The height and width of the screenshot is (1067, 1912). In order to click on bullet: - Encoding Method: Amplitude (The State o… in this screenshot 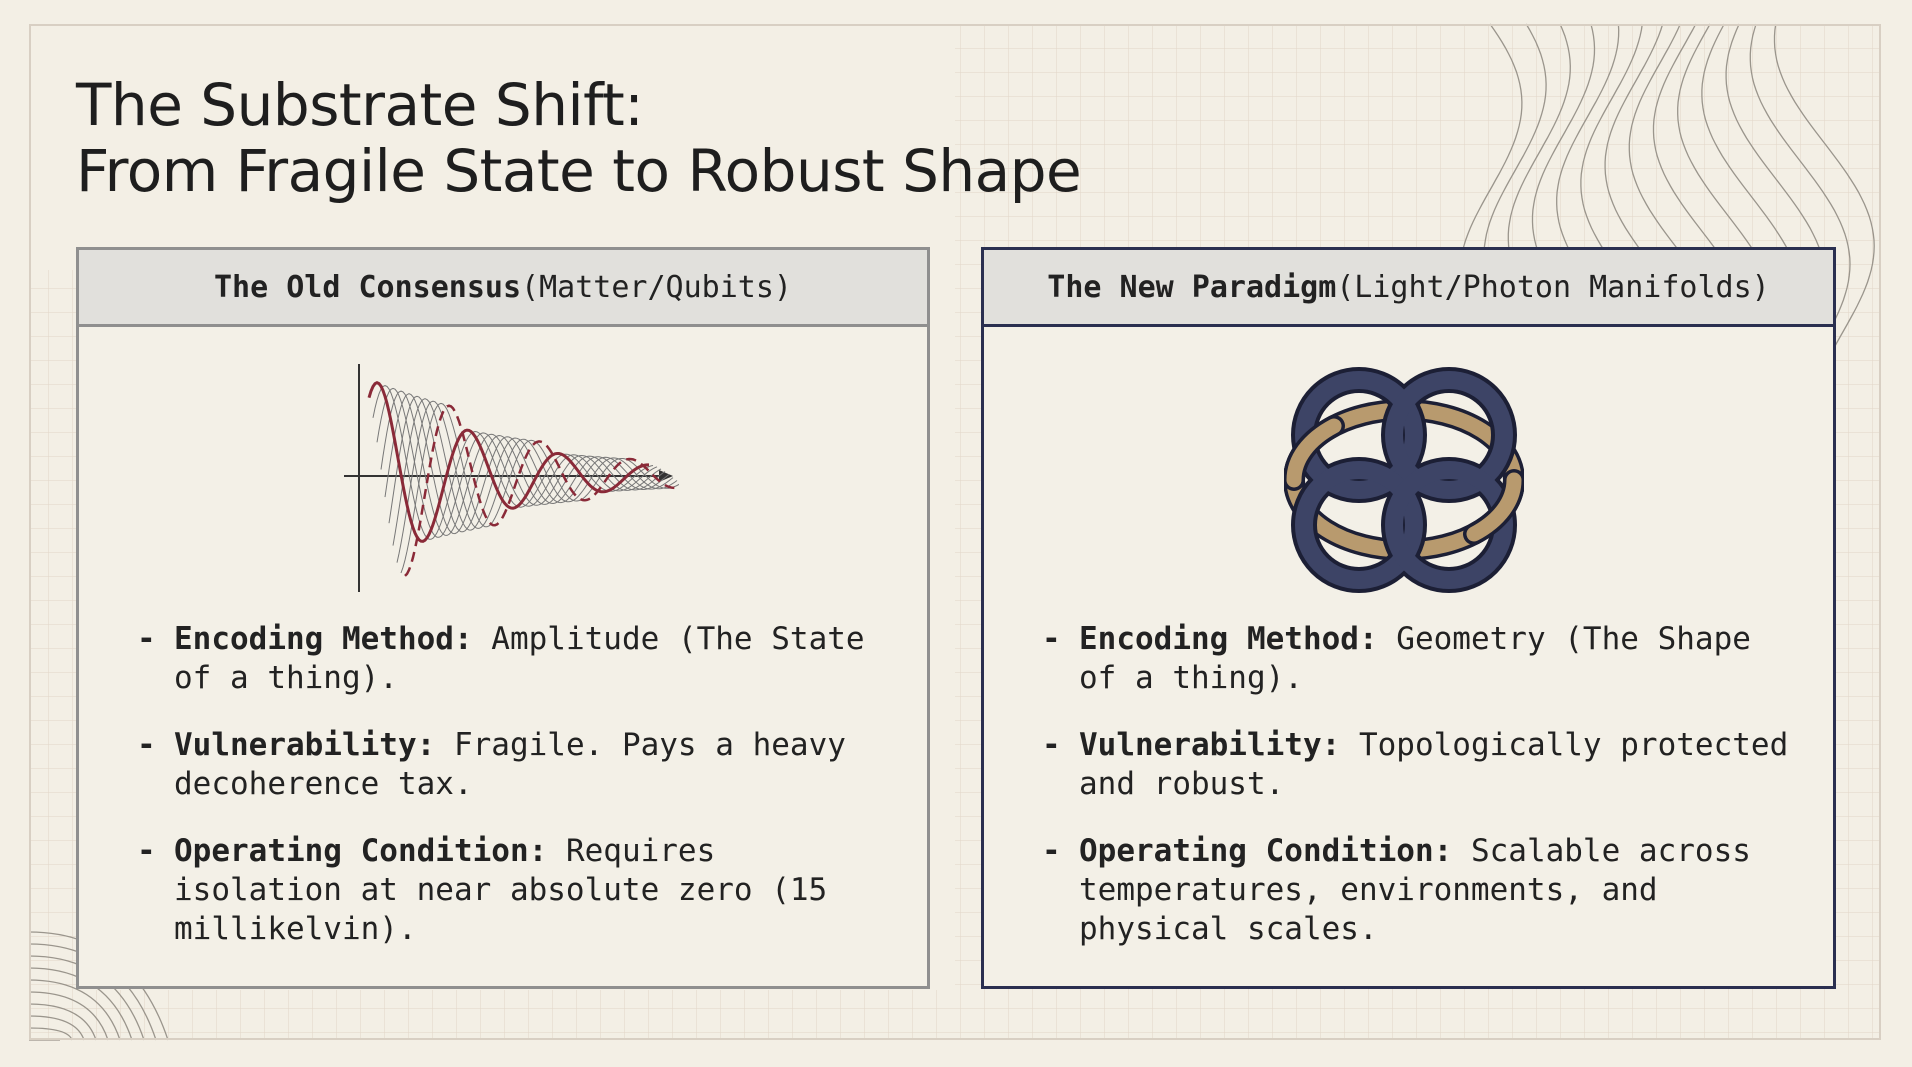, I will do `click(501, 658)`.